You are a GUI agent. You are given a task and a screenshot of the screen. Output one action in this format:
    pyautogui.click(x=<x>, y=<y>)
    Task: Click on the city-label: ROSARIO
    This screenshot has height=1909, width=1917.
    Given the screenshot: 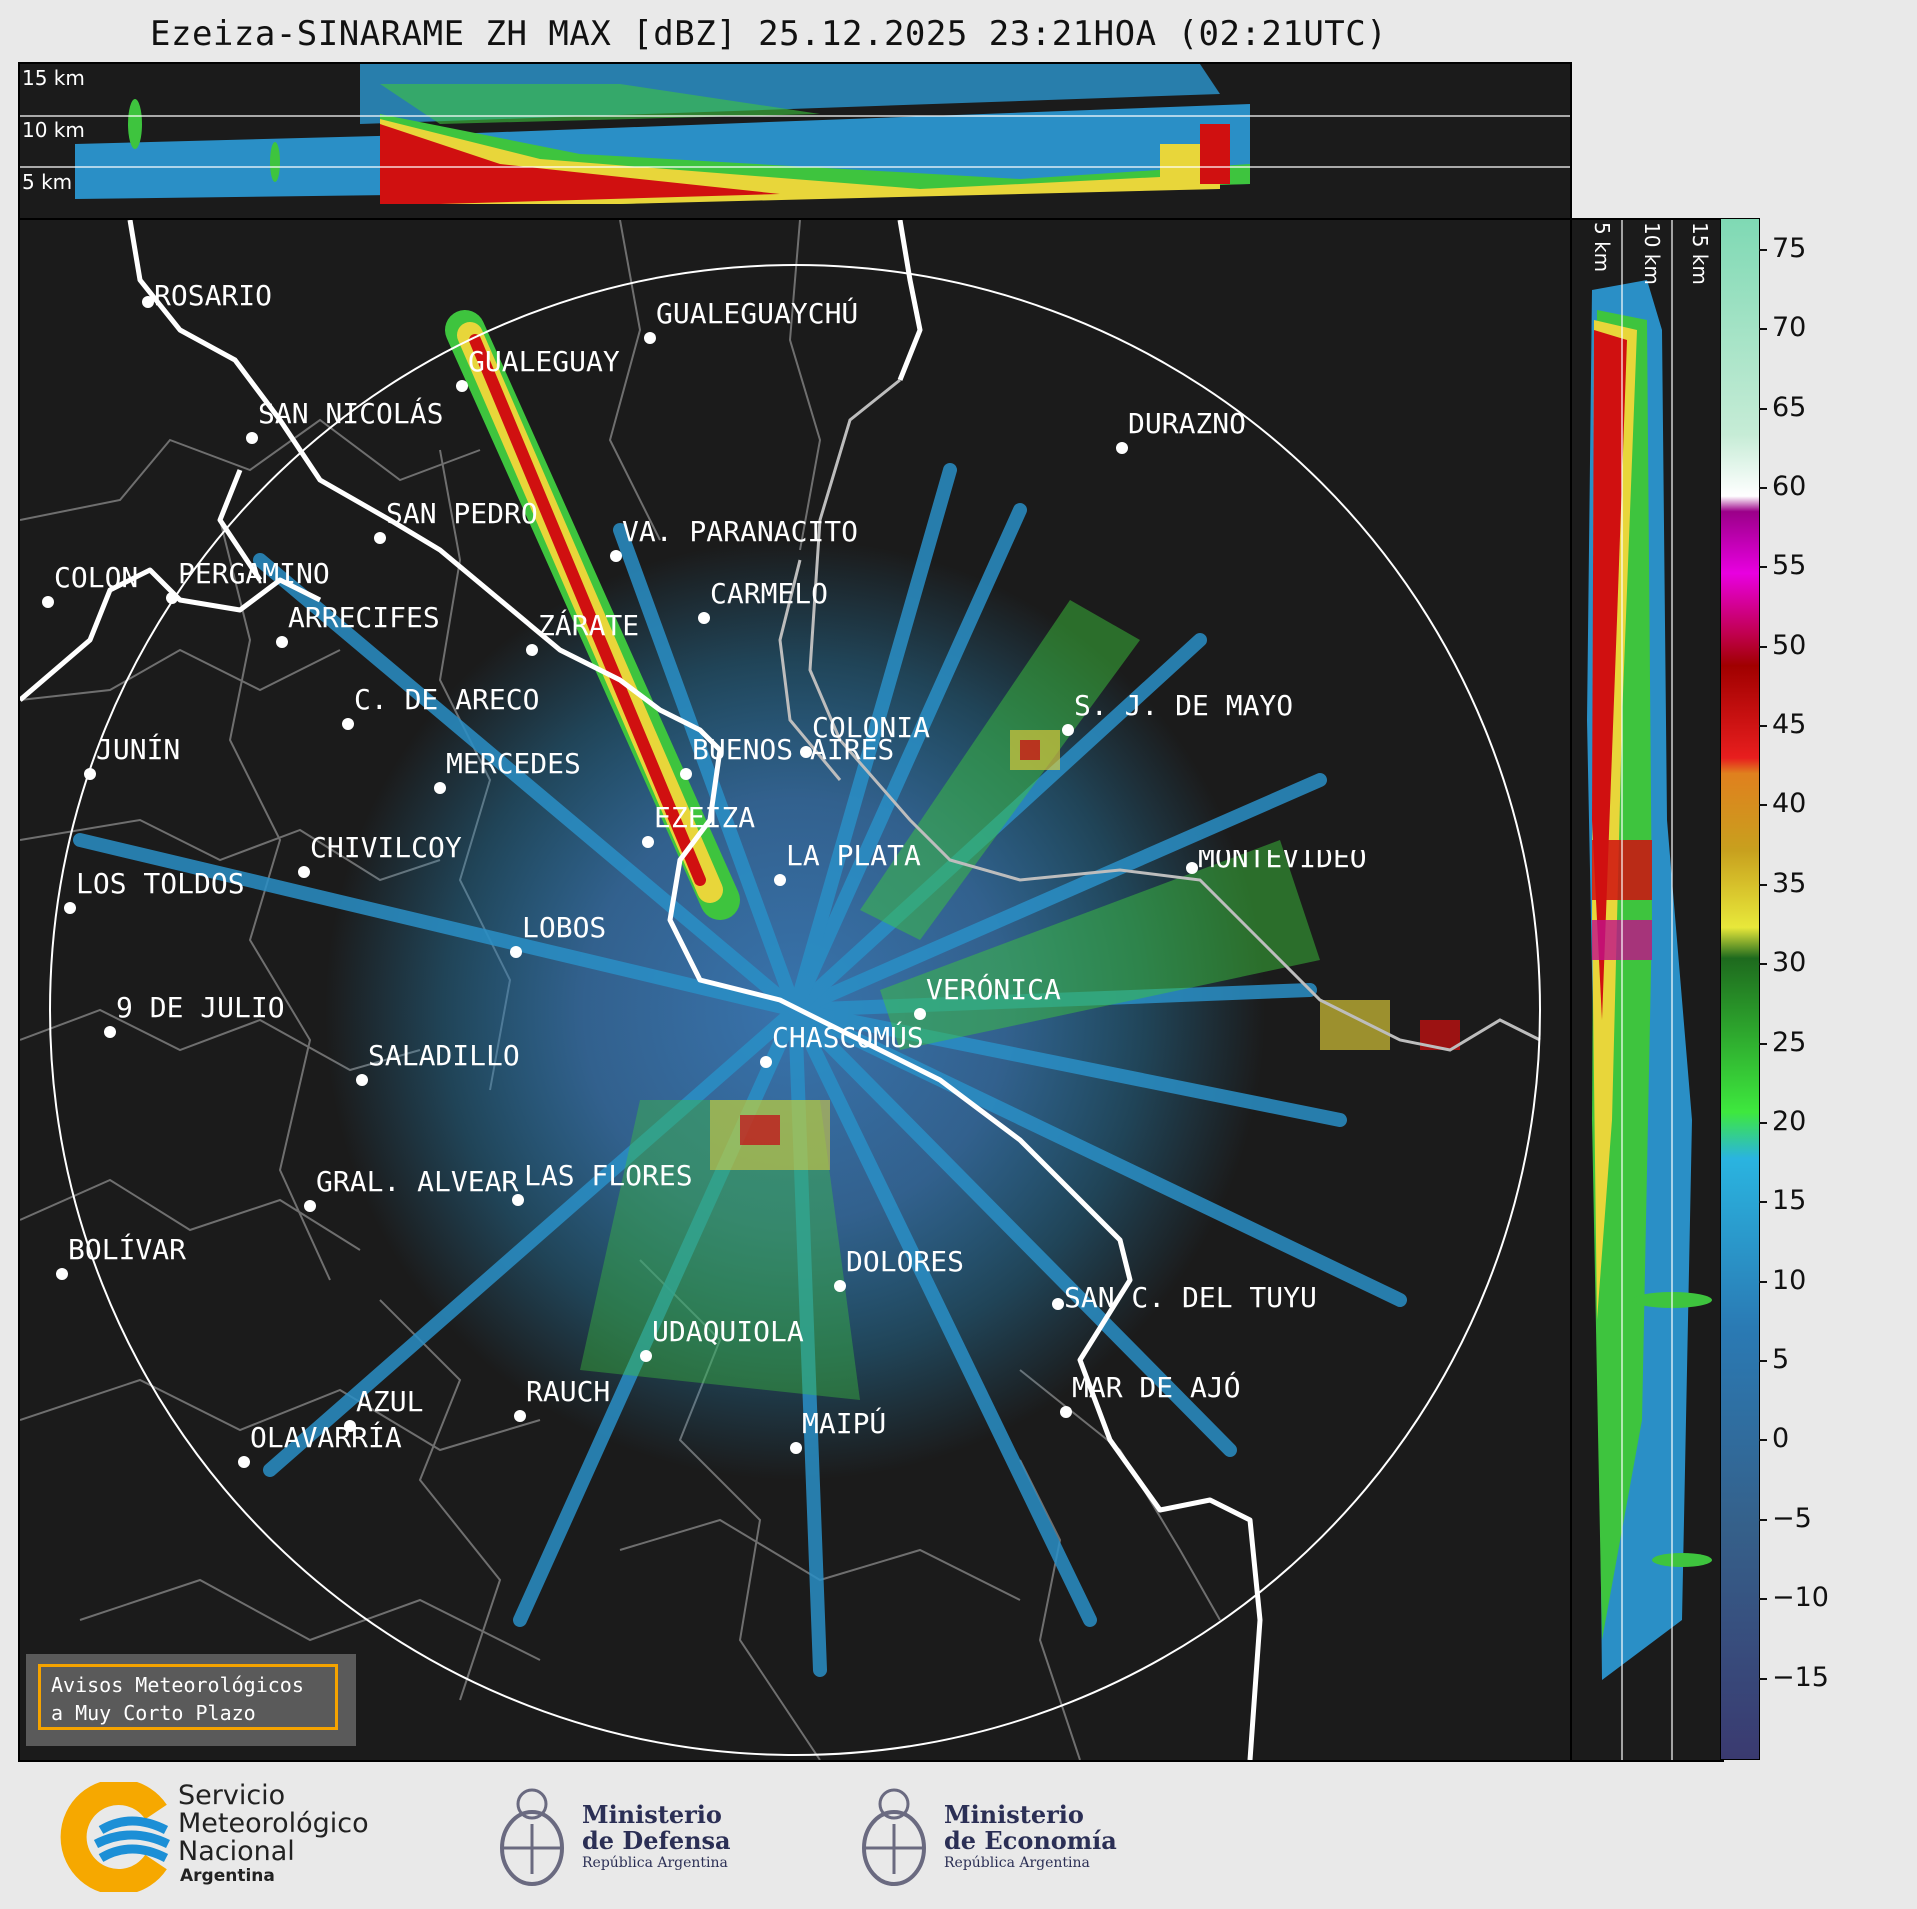 What is the action you would take?
    pyautogui.click(x=213, y=295)
    